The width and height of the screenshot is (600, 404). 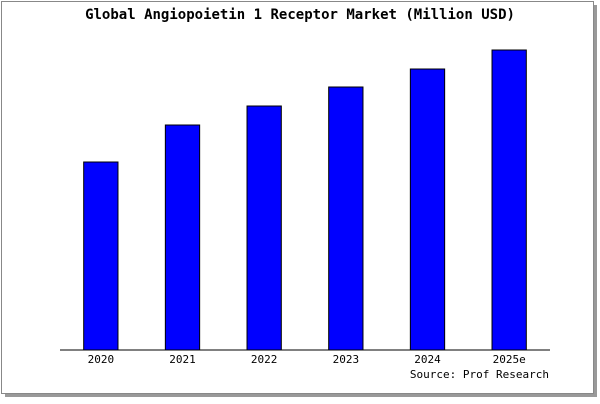 What do you see at coordinates (101, 359) in the screenshot?
I see `x-tick-label: 2020` at bounding box center [101, 359].